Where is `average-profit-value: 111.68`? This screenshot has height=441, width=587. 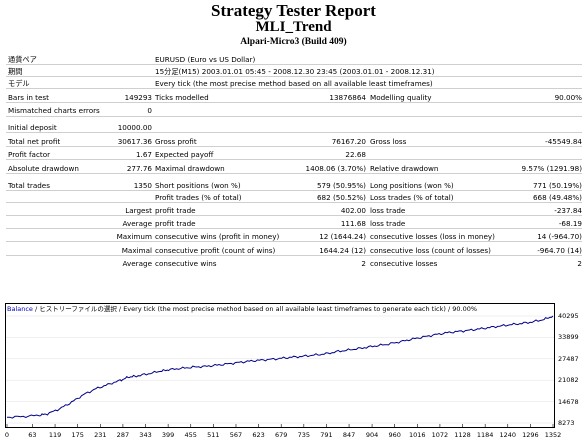
average-profit-value: 111.68 is located at coordinates (353, 223).